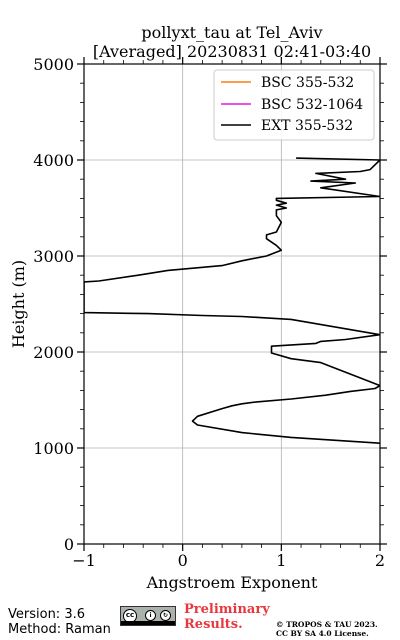 This screenshot has width=400, height=640. Describe the element at coordinates (232, 51) in the screenshot. I see `chart-title-line2: [Averaged] 20230831 02:41-03:40` at that location.